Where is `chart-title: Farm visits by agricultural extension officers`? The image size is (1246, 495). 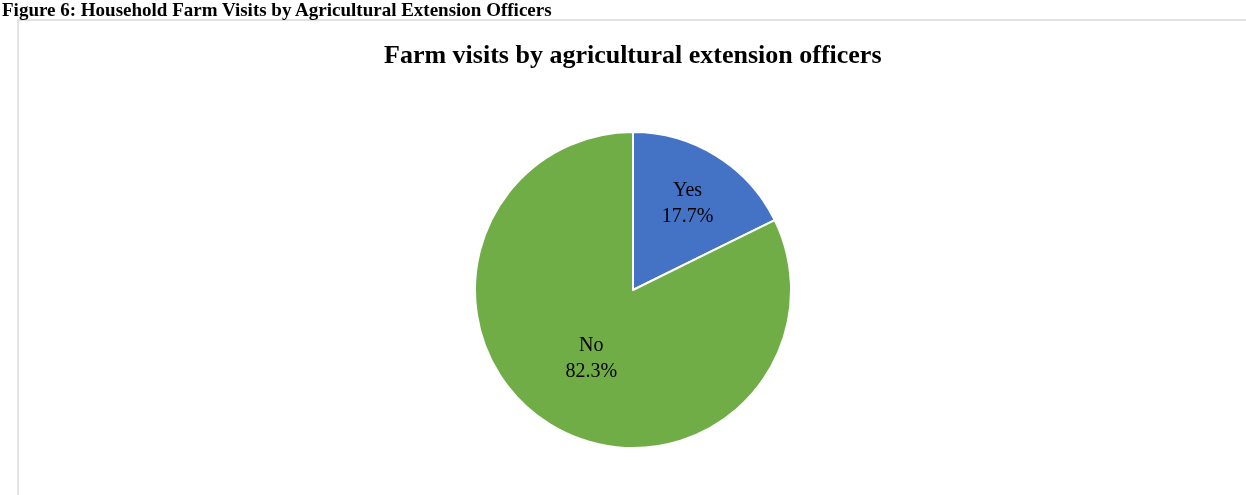 chart-title: Farm visits by agricultural extension officers is located at coordinates (633, 54).